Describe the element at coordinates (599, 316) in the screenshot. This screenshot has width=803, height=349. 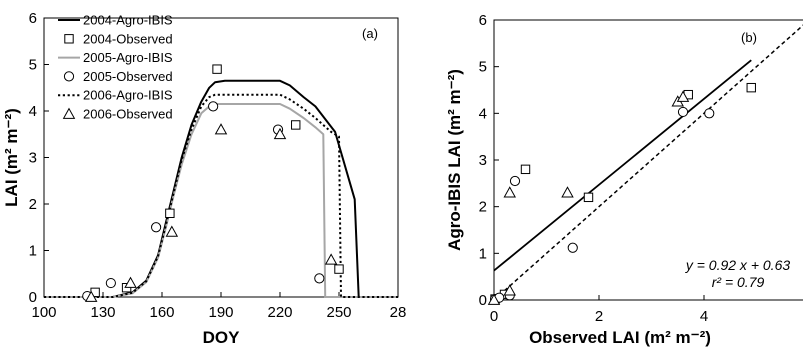
I see `x-tick-label: 2` at that location.